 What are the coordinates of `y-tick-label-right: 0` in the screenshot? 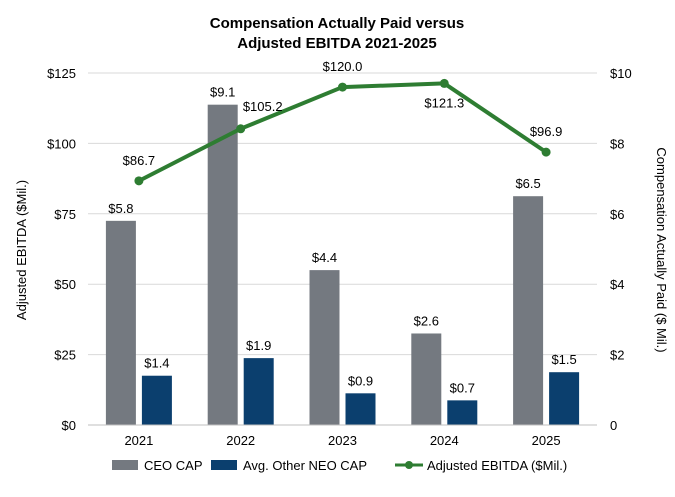 It's located at (613, 425).